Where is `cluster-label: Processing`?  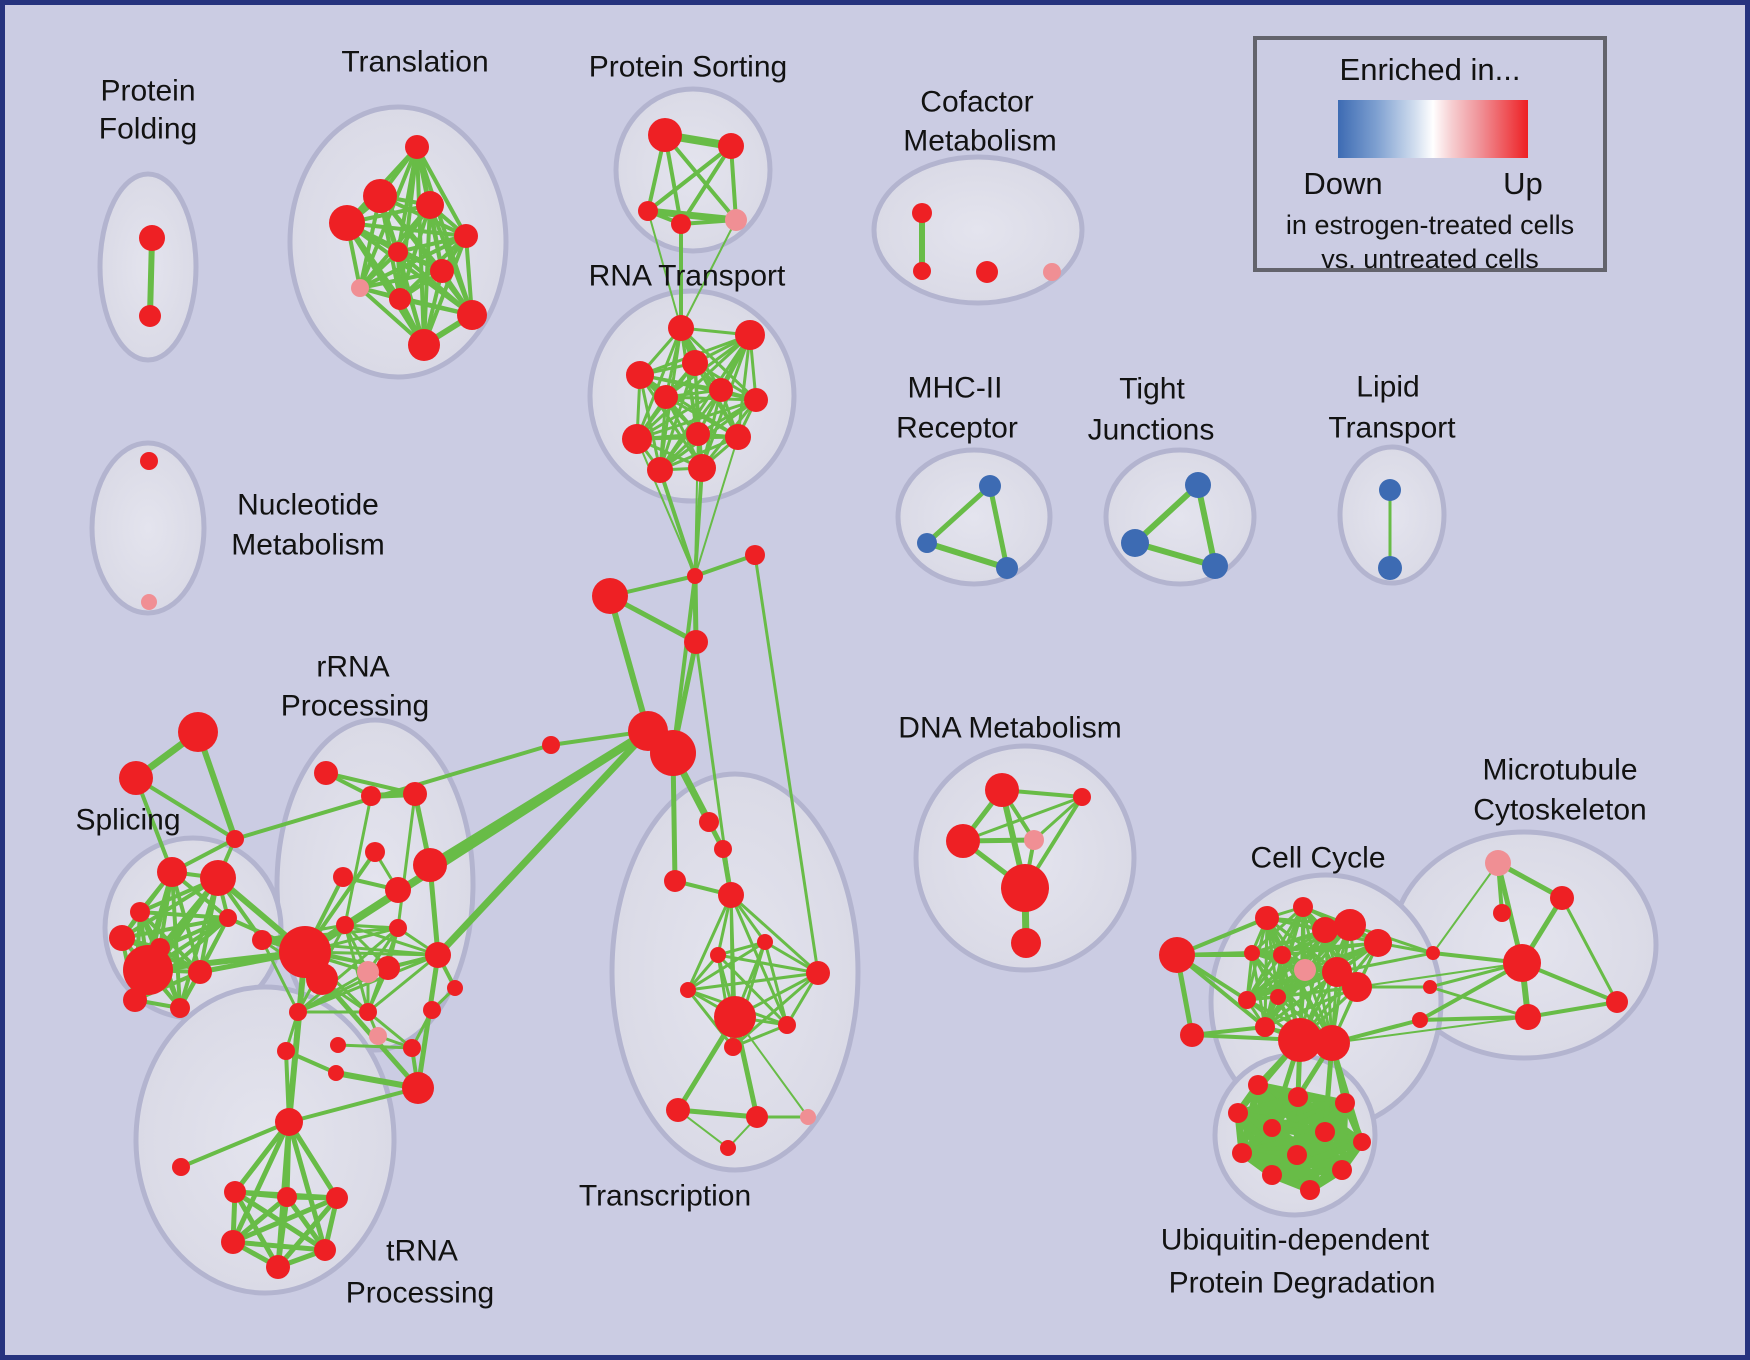 cluster-label: Processing is located at coordinates (355, 706).